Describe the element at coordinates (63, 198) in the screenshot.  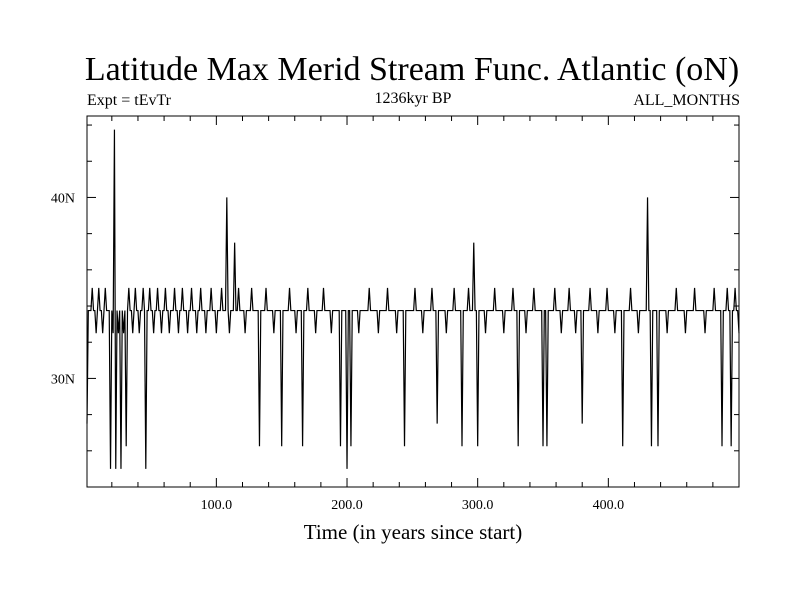
I see `y-tick-label: 40N` at that location.